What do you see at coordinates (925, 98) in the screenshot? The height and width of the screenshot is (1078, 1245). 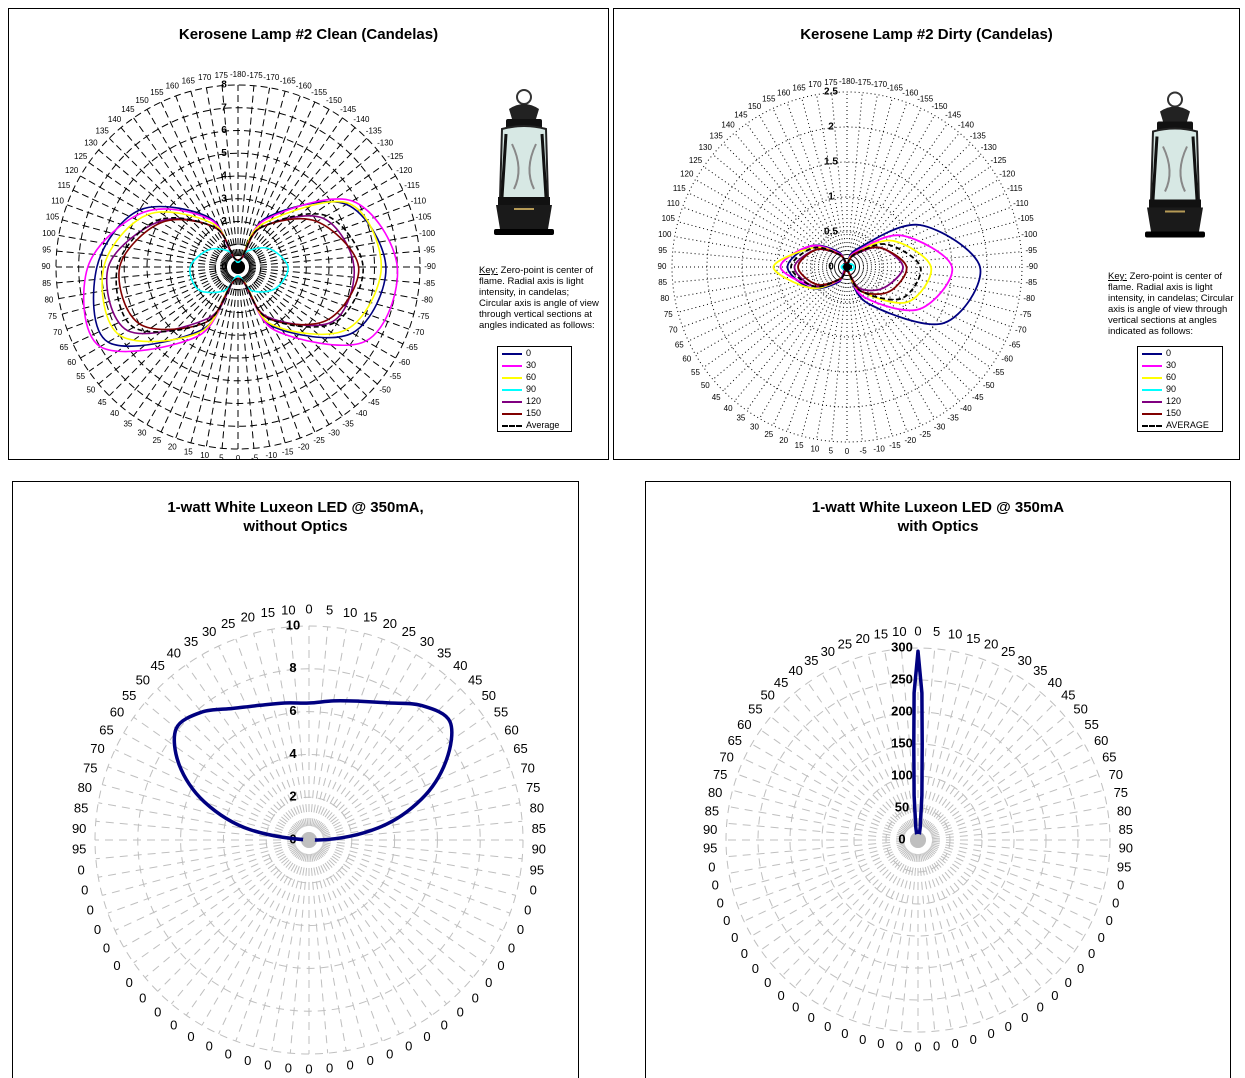 I see `angle-label: -155` at bounding box center [925, 98].